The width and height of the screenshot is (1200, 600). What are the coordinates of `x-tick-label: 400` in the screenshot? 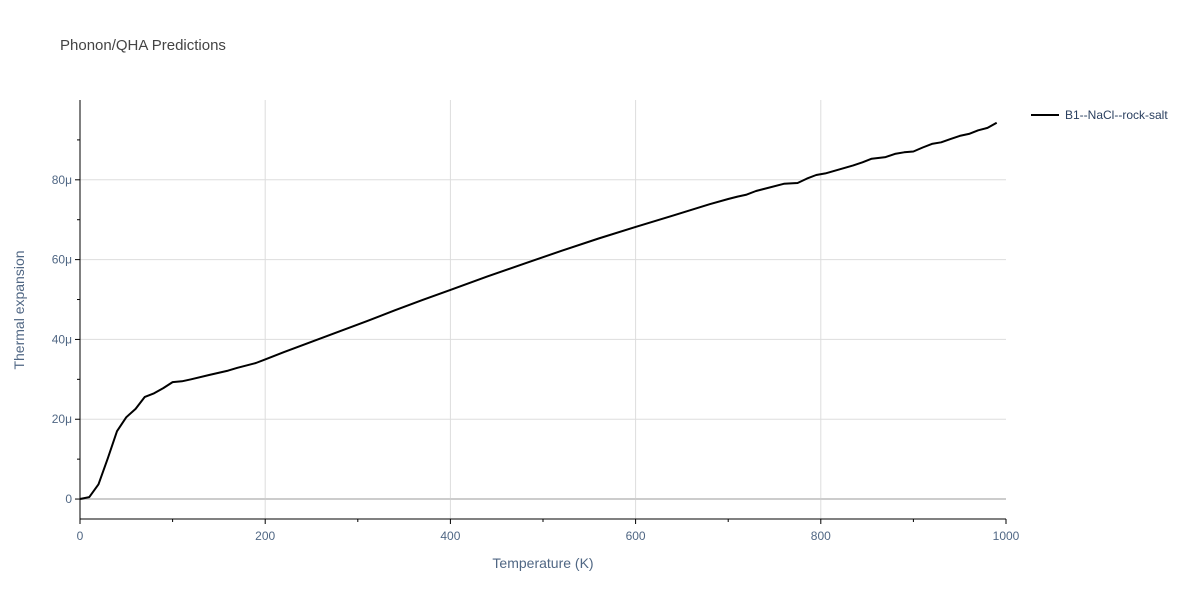 It's located at (450, 536).